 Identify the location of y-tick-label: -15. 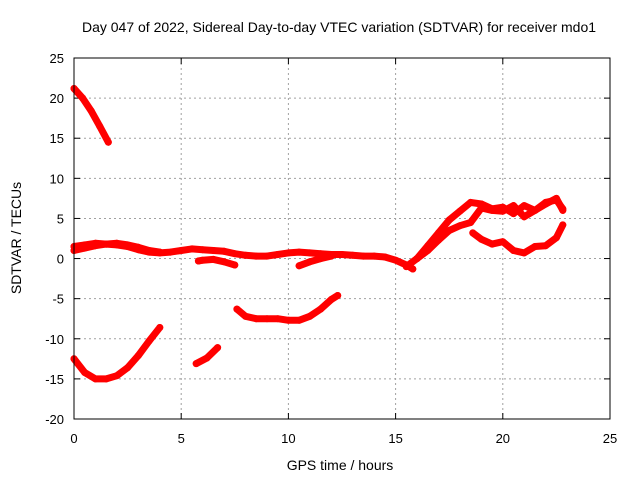
(54, 379).